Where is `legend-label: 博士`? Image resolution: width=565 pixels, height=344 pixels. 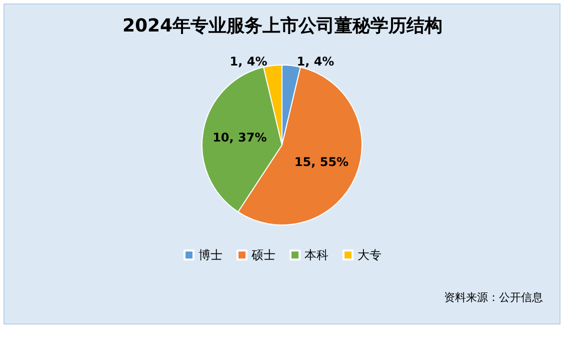
legend-label: 博士 is located at coordinates (210, 255).